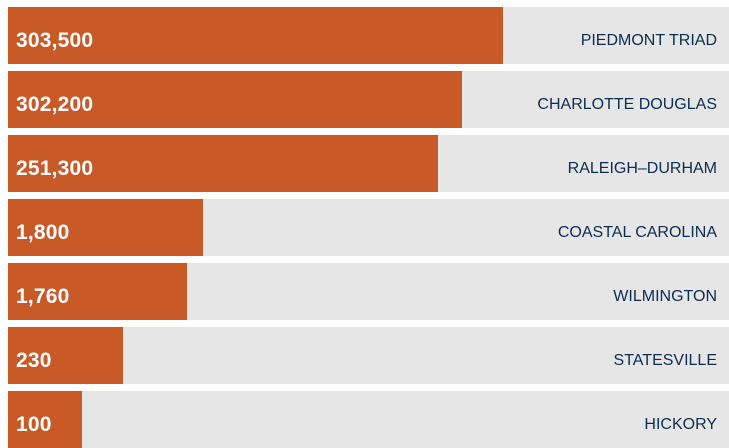  I want to click on category-label: STATESVILLE, so click(665, 360).